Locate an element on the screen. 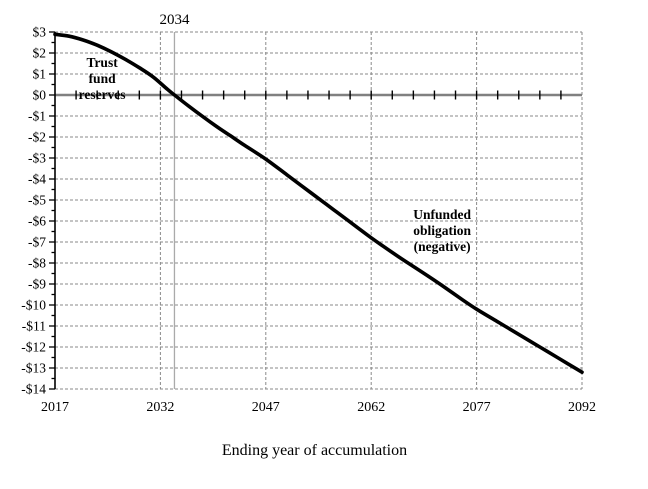  unfunded-obligation-label-line: Unfunded is located at coordinates (442, 214).